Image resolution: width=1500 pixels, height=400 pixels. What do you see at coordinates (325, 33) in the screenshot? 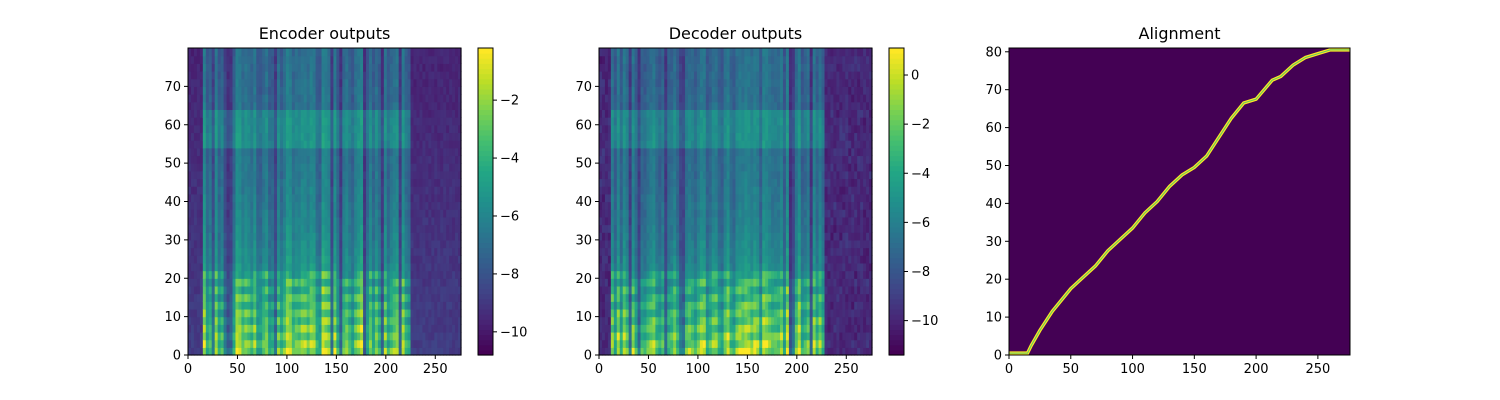
I see `chart-title: Encoder outputs` at bounding box center [325, 33].